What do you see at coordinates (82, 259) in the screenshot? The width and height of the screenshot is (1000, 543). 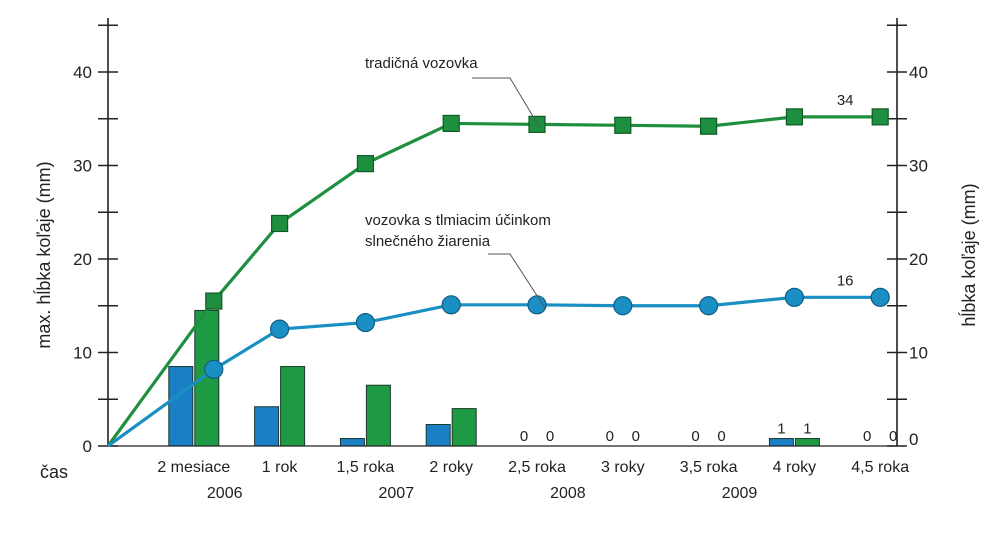 I see `y-tick-label-left: 20` at bounding box center [82, 259].